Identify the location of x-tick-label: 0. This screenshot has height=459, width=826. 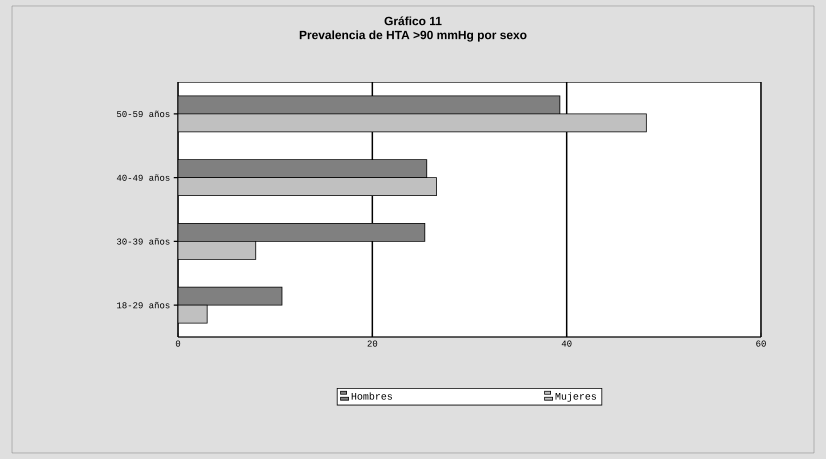
(178, 343).